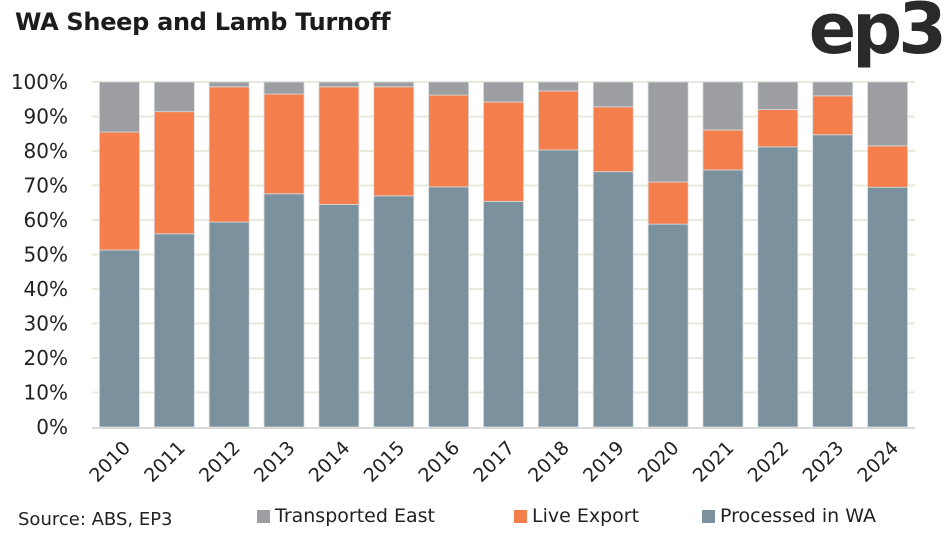 This screenshot has height=541, width=947. Describe the element at coordinates (339, 145) in the screenshot. I see `bar-segment-live-export-2014` at that location.